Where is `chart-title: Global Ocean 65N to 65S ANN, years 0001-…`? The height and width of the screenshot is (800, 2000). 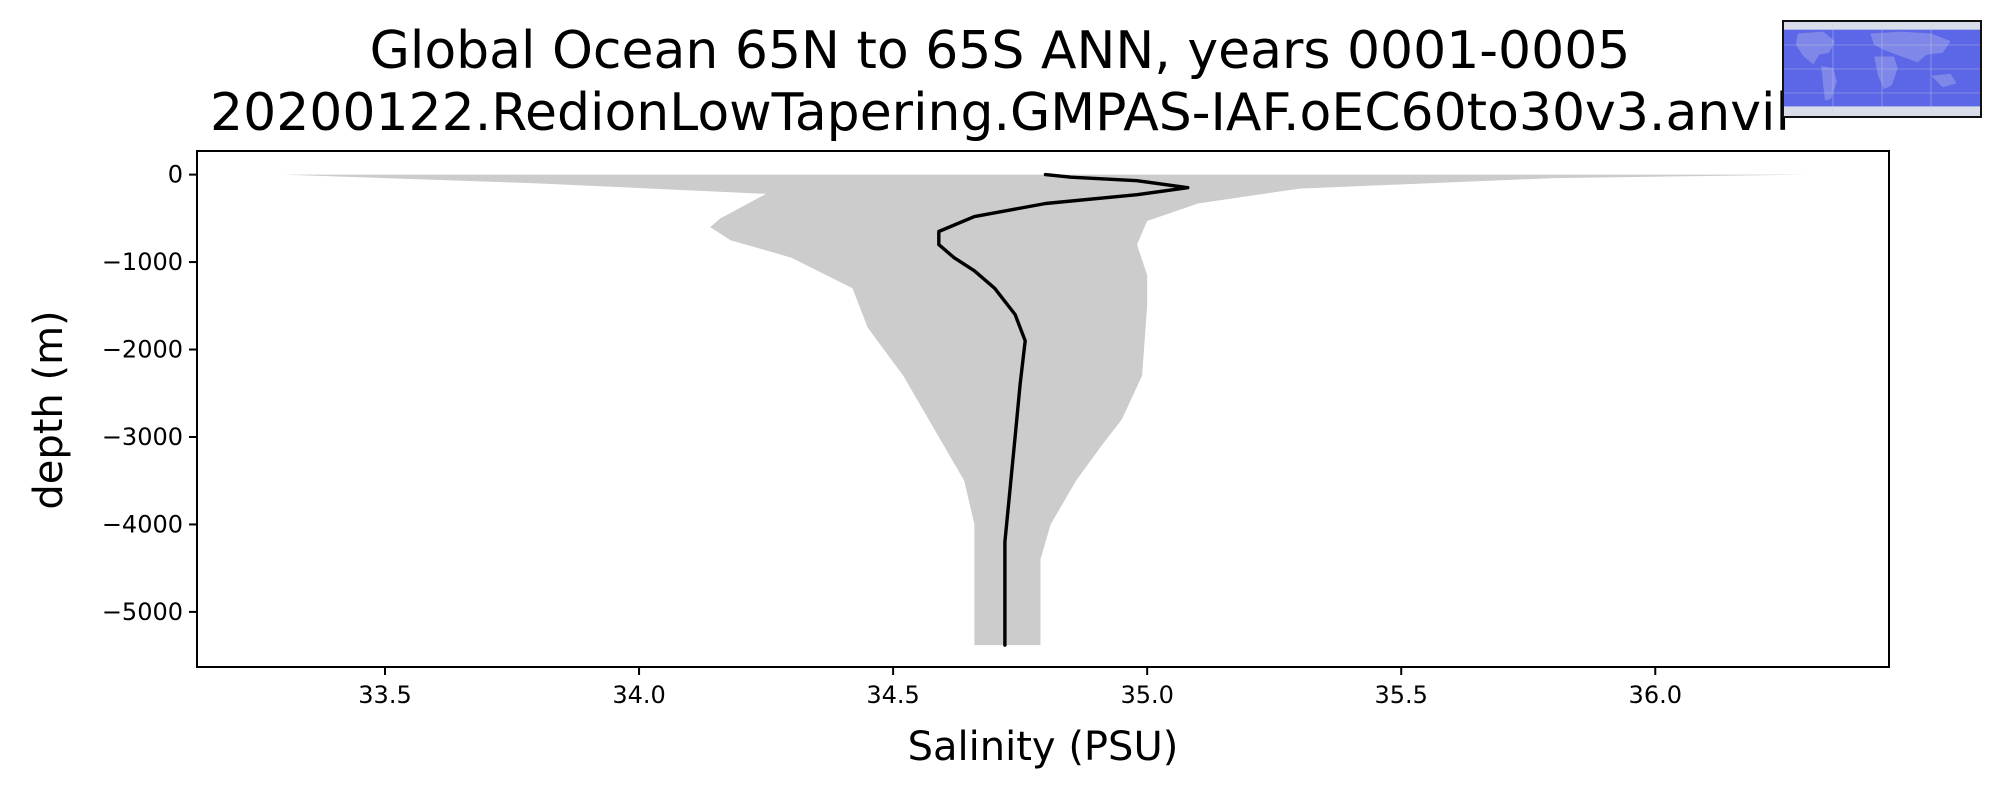
chart-title: Global Ocean 65N to 65S ANN, years 0001-… is located at coordinates (1000, 51).